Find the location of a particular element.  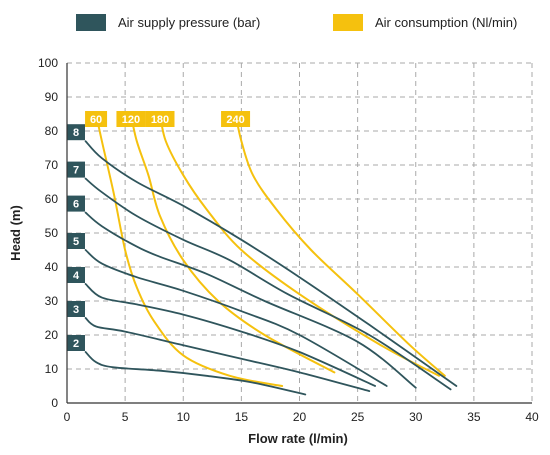

y-tick-label: 60 is located at coordinates (52, 199).